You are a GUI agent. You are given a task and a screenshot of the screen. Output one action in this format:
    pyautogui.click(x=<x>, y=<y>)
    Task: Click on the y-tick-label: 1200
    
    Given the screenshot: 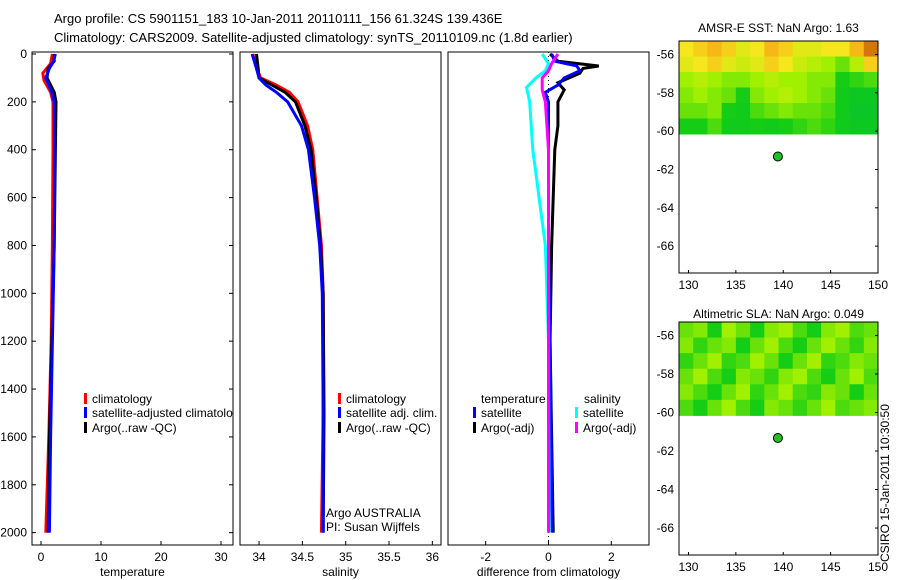 What is the action you would take?
    pyautogui.click(x=13, y=341)
    